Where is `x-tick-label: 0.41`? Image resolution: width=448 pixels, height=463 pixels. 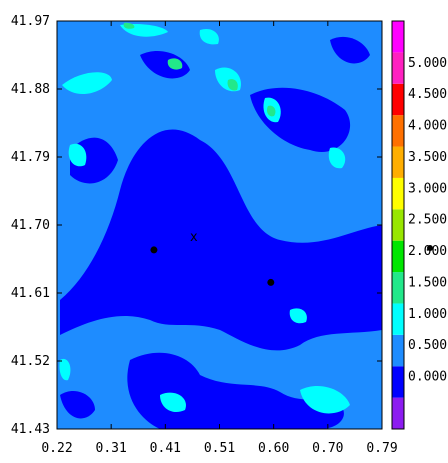
x-tick-label: 0.41 is located at coordinates (165, 448).